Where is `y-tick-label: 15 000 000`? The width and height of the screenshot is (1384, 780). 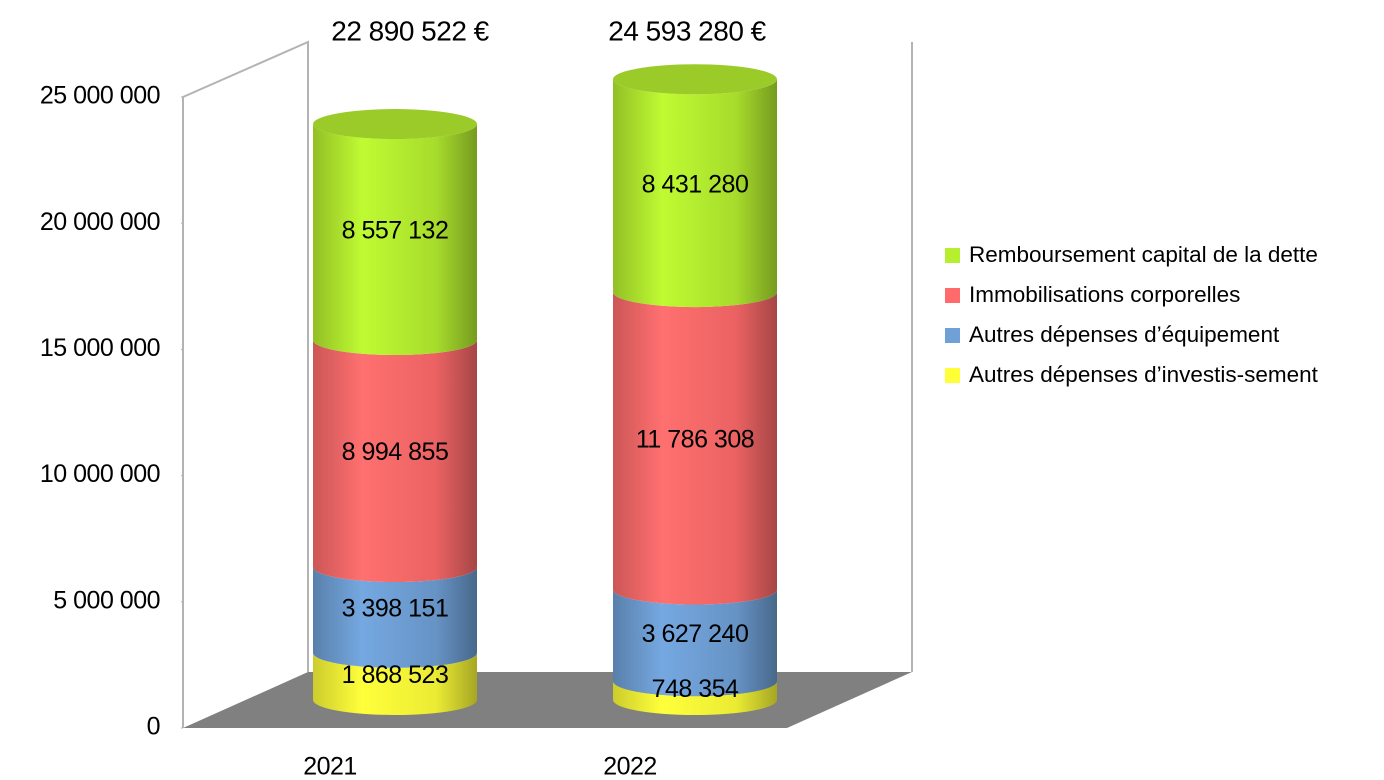 y-tick-label: 15 000 000 is located at coordinates (100, 348).